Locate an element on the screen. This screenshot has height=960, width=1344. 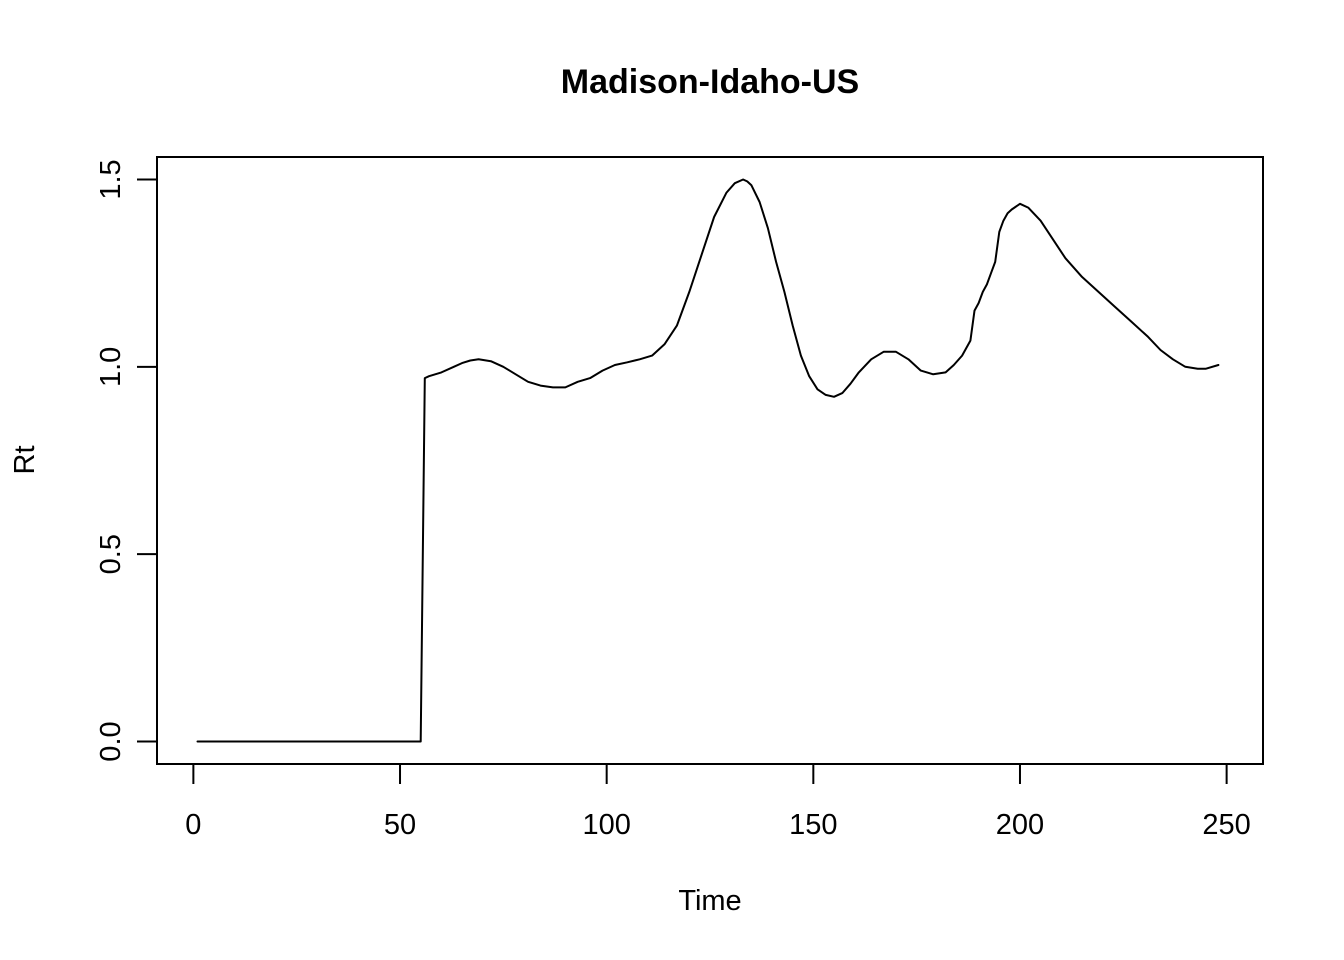
chart-title: Madison-Idaho-US is located at coordinates (710, 82).